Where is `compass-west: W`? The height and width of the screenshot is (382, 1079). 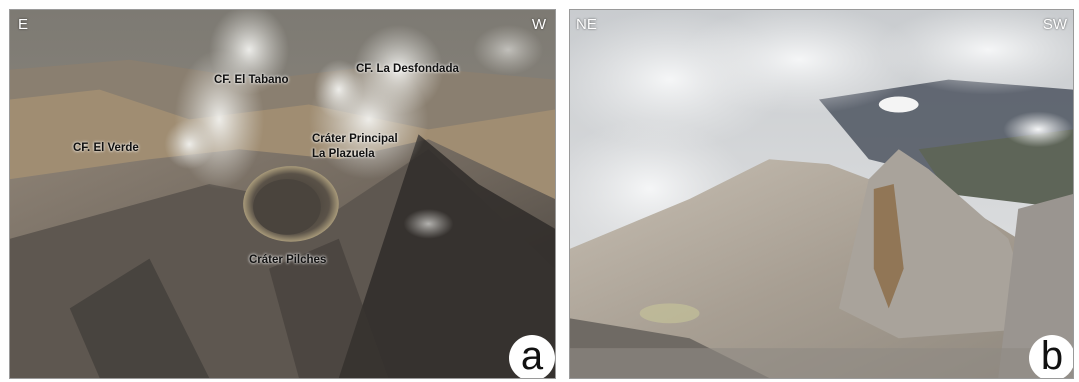
compass-west: W is located at coordinates (538, 24).